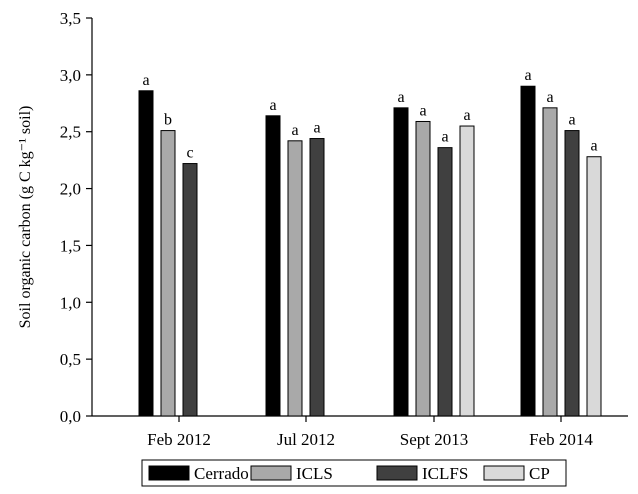  Describe the element at coordinates (504, 473) in the screenshot. I see `legend-swatch-cp` at that location.